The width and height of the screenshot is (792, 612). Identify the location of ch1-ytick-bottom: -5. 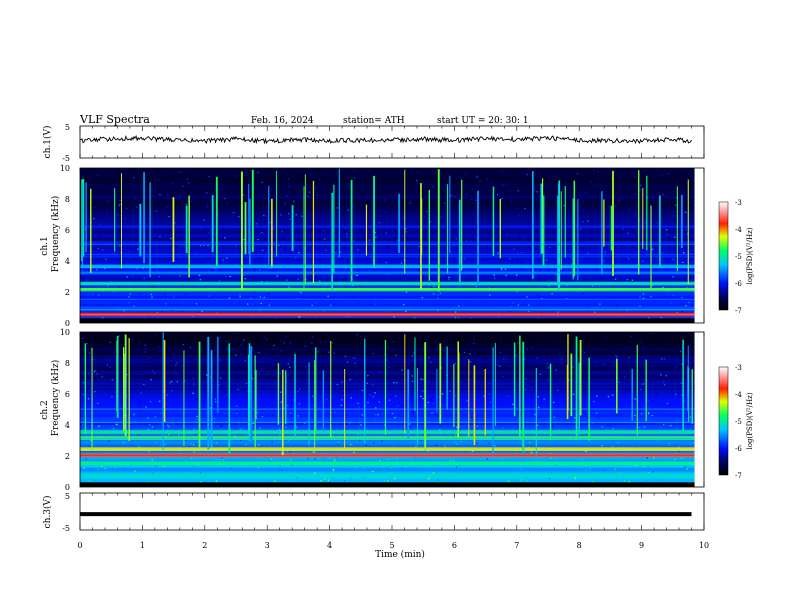
(66, 158).